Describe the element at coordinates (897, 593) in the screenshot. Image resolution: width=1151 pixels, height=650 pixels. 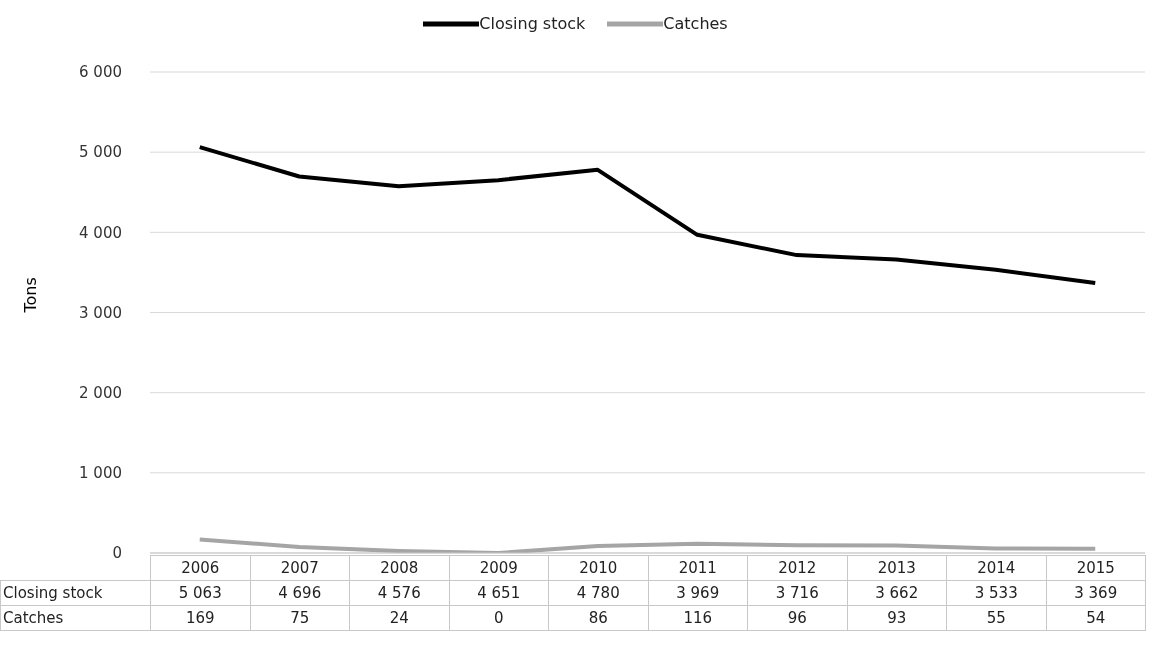
I see `data-label: 3 662` at that location.